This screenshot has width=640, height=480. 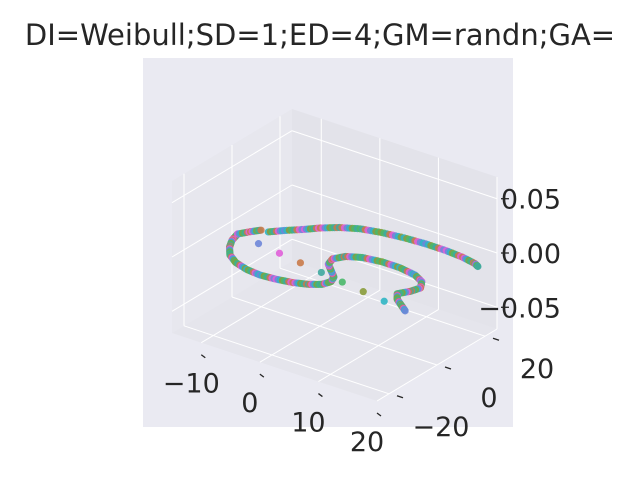 I want to click on x-tick-label: −10, so click(x=191, y=384).